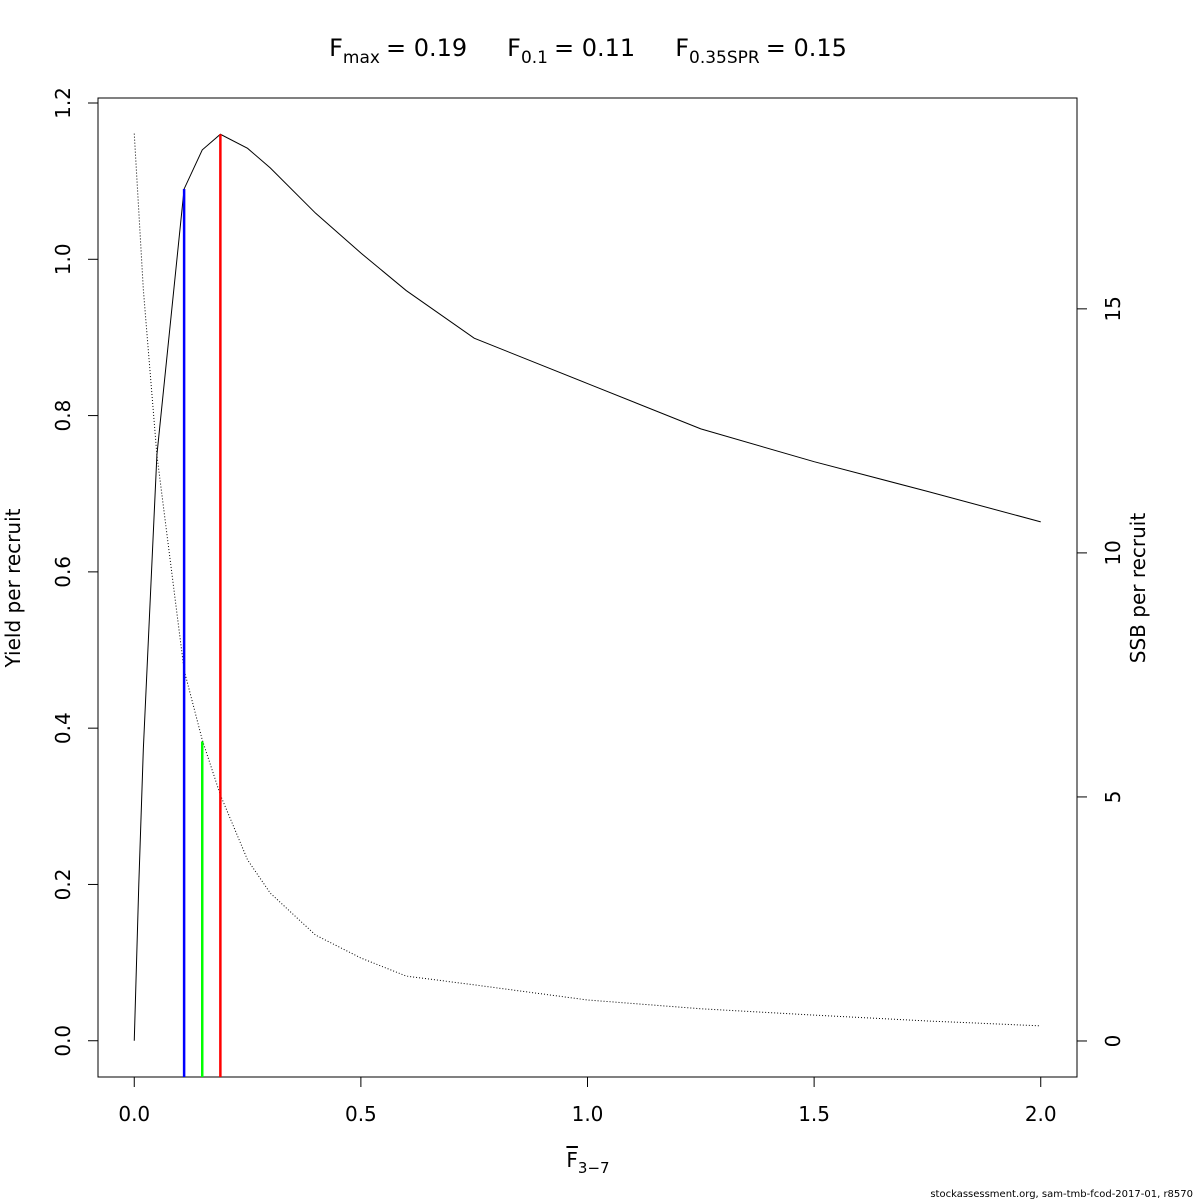 The height and width of the screenshot is (1200, 1200). I want to click on x-label-subscript: 3−7, so click(594, 1168).